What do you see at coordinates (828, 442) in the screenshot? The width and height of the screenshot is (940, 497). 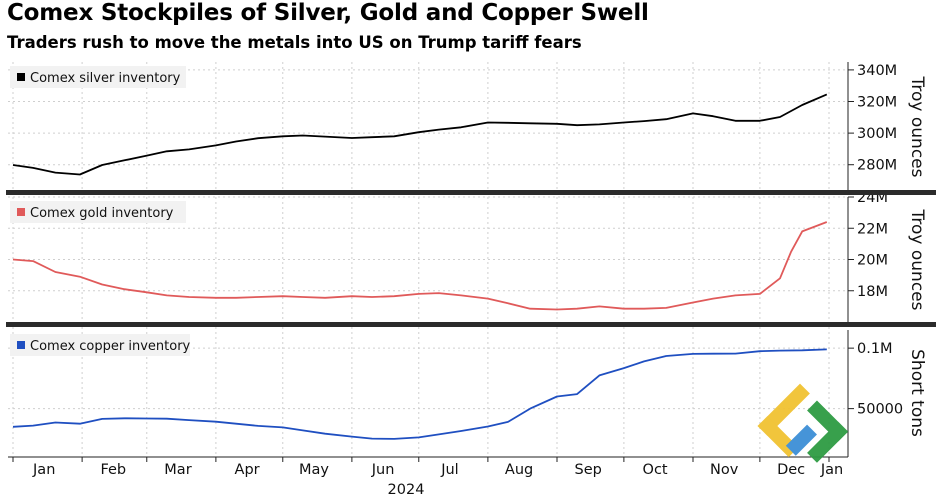 I see `logo-bar-green` at bounding box center [828, 442].